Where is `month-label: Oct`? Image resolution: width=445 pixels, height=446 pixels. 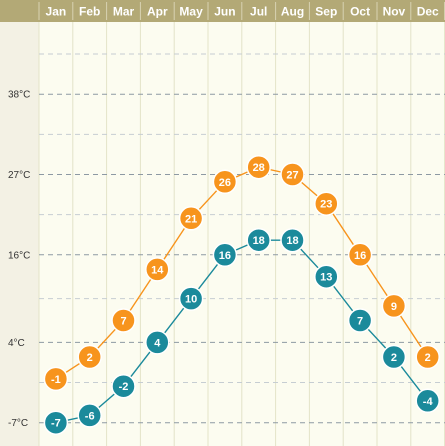
month-label: Oct is located at coordinates (360, 12).